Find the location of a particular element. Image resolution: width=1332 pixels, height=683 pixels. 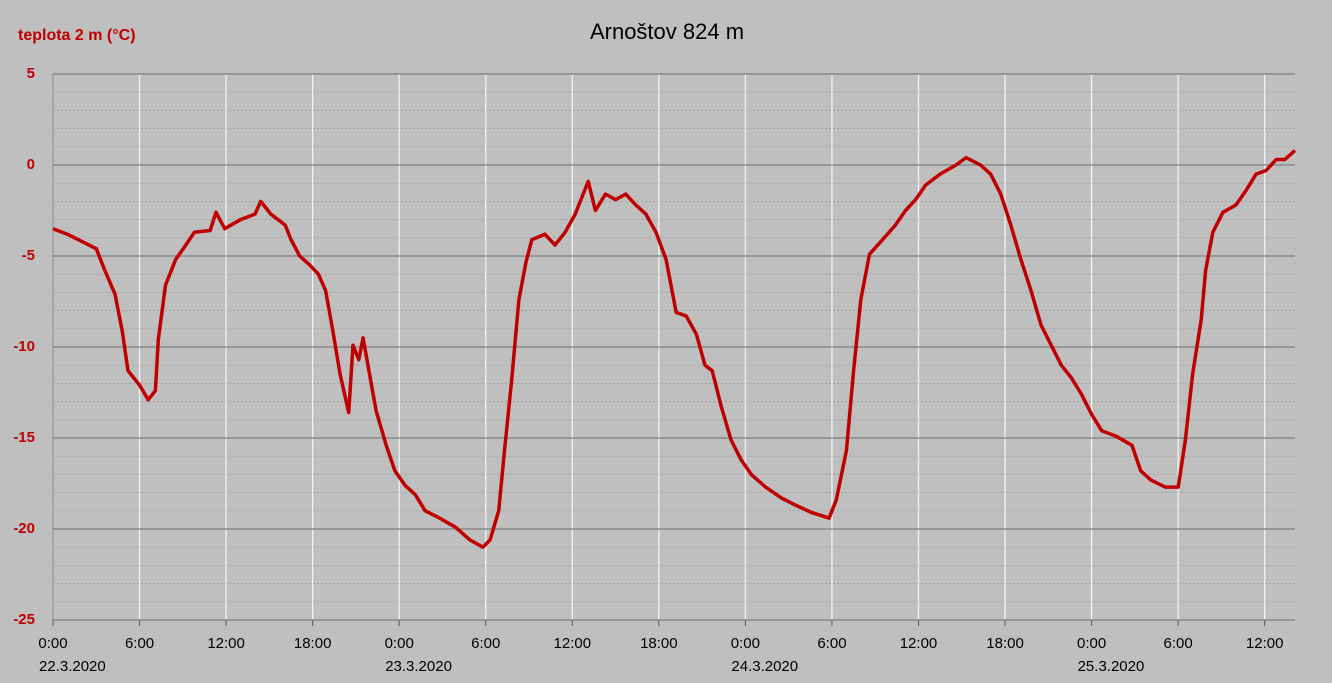

chart-title: Arnoštov 824 m is located at coordinates (667, 31).